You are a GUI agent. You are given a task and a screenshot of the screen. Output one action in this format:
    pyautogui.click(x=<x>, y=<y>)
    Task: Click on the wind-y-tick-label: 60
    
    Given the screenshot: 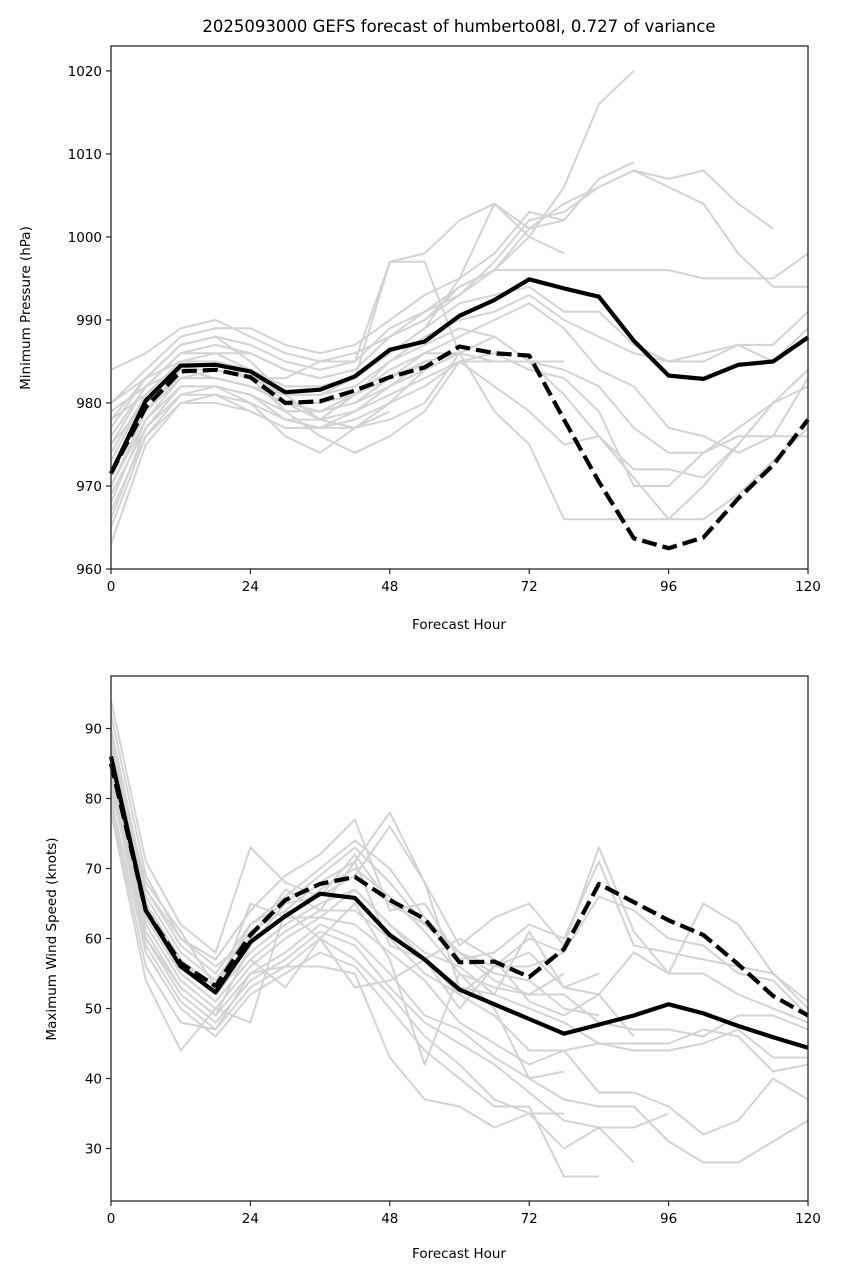 What is the action you would take?
    pyautogui.click(x=93, y=940)
    